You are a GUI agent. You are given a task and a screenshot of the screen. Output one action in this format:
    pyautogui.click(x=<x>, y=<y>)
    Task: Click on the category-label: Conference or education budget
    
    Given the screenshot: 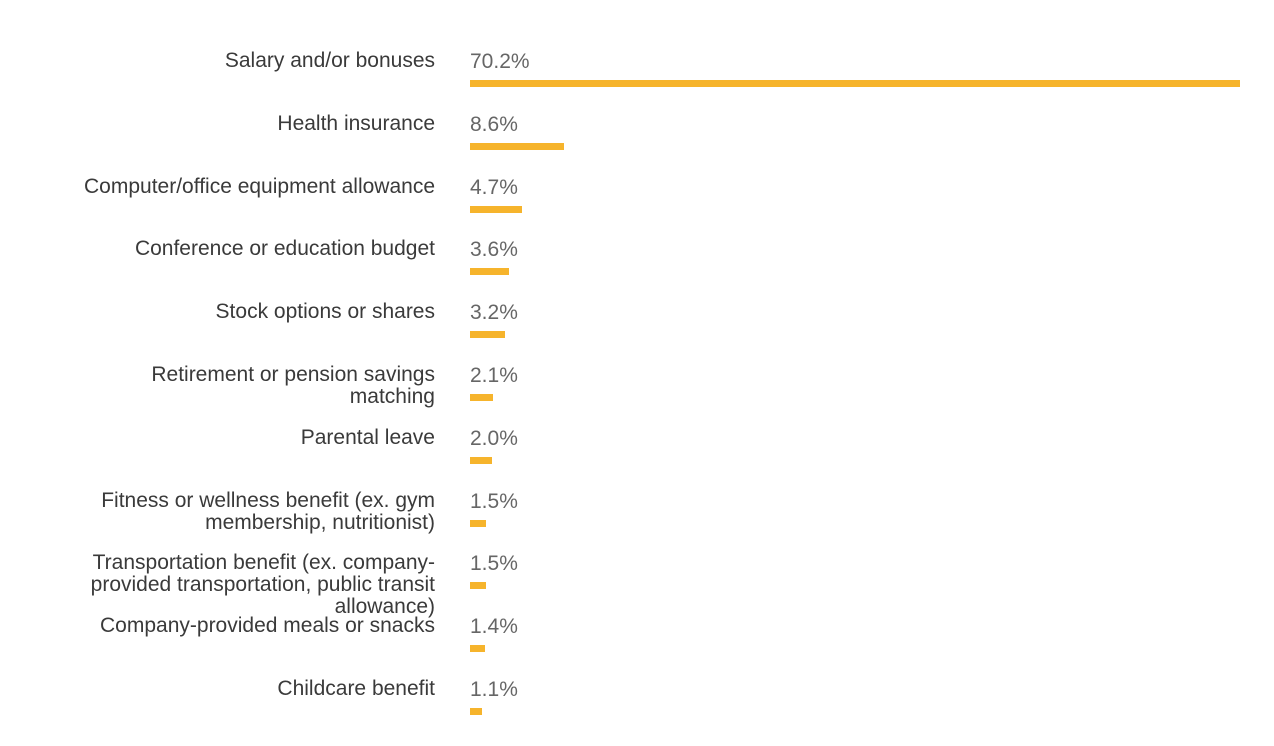 What is the action you would take?
    pyautogui.click(x=284, y=249)
    